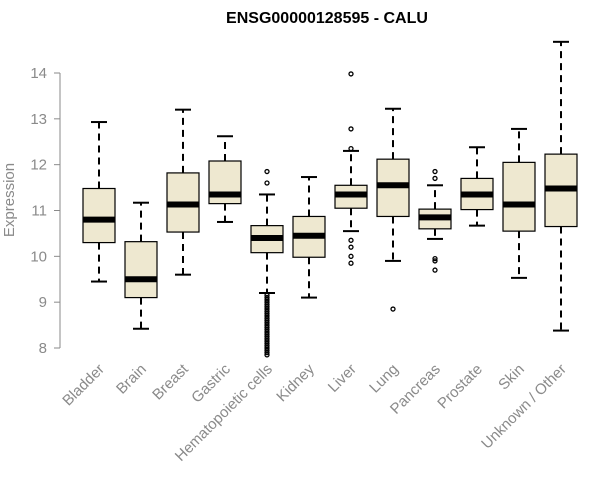 This screenshot has width=600, height=500. Describe the element at coordinates (477, 186) in the screenshot. I see `box-prostate` at that location.